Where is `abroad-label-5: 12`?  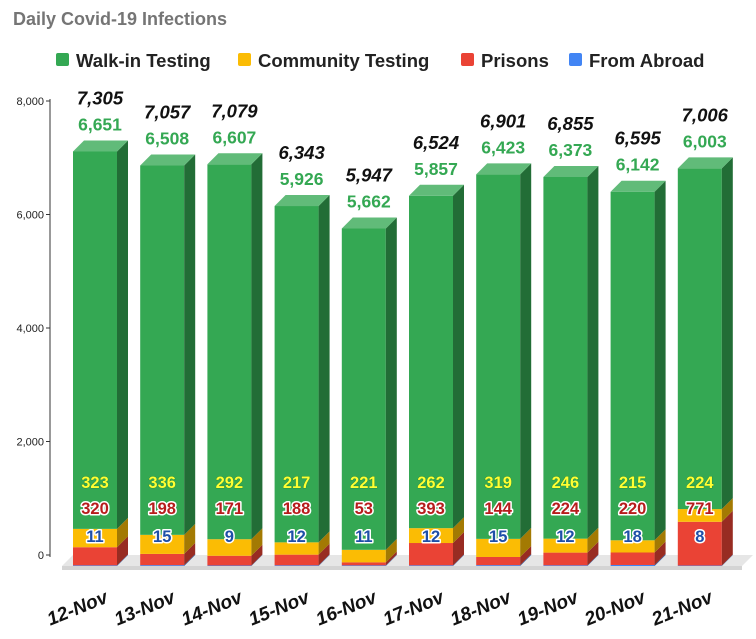 abroad-label-5: 12 is located at coordinates (431, 537).